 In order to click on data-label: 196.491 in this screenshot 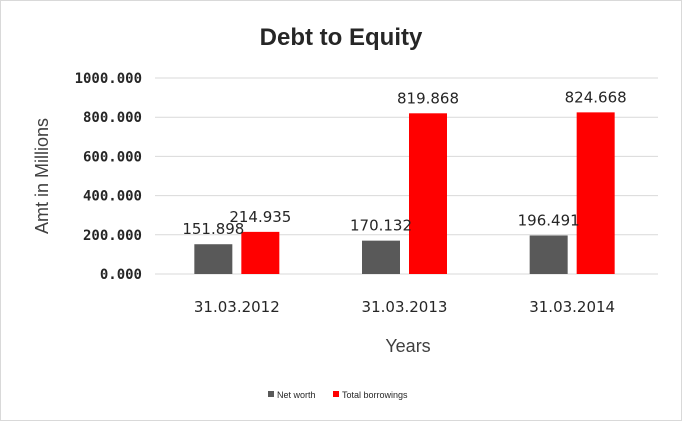, I will do `click(549, 220)`.